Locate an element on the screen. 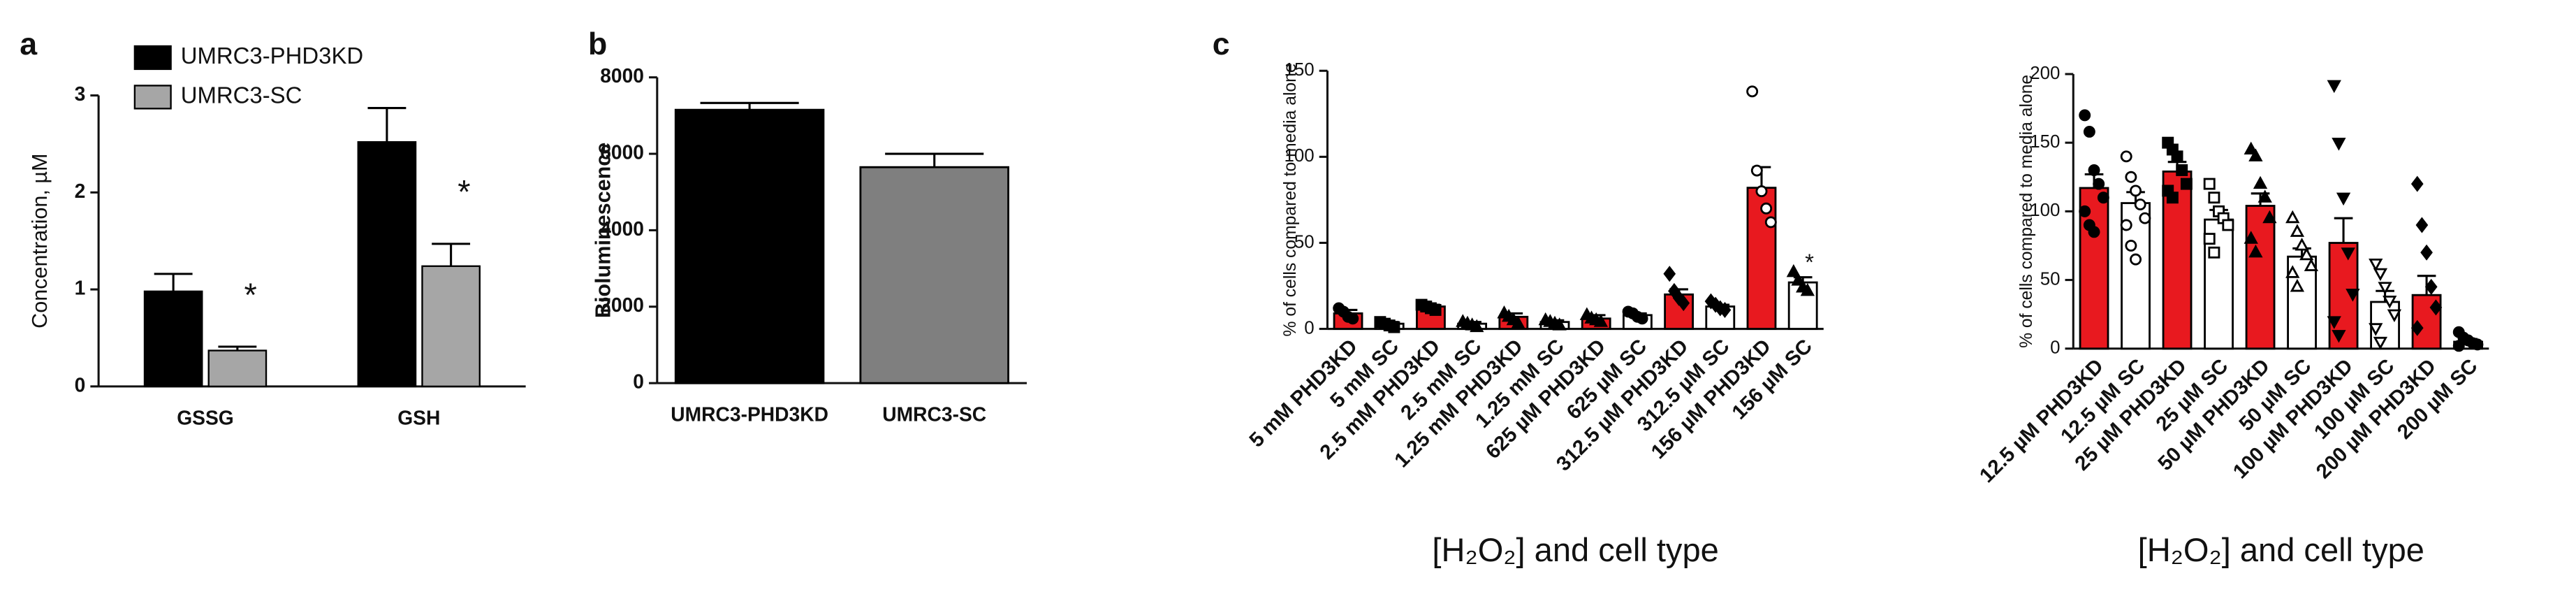 The width and height of the screenshot is (2576, 592). y-tick-label: 4000 is located at coordinates (622, 229).